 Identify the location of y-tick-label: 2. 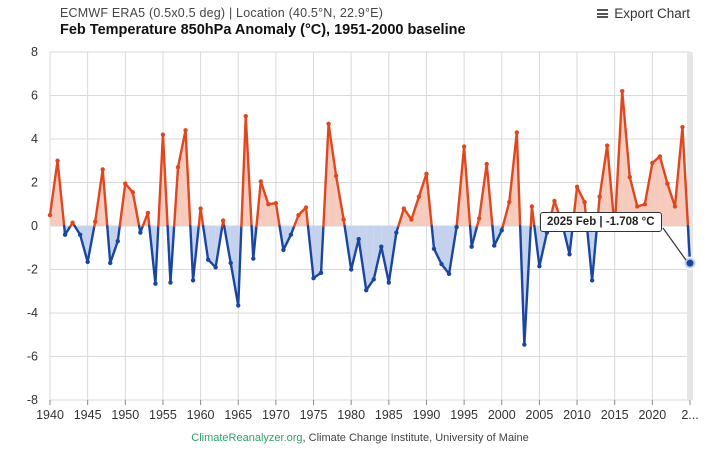
(34, 183).